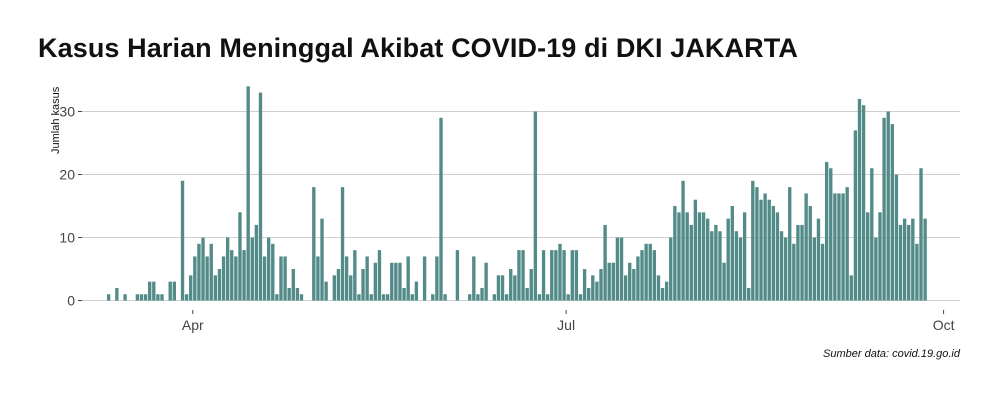  Describe the element at coordinates (193, 325) in the screenshot. I see `x-tick-label: Apr` at that location.